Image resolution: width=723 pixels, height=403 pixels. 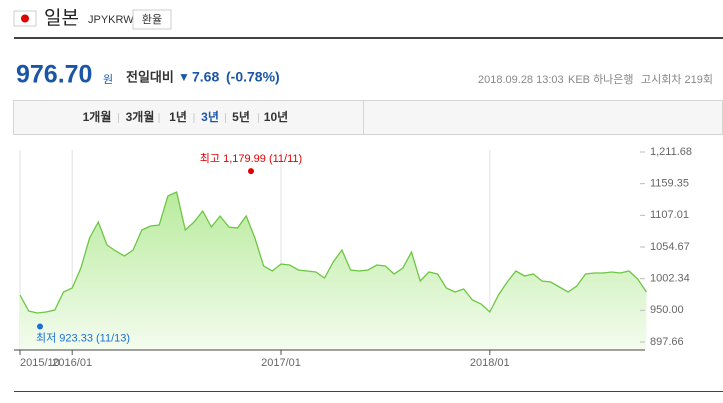 What do you see at coordinates (83, 337) in the screenshot?
I see `annotation-label: 최저 923.33 (11/13)` at bounding box center [83, 337].